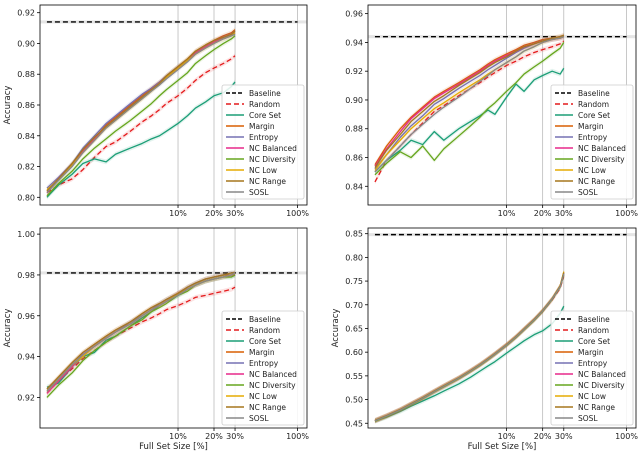 The height and width of the screenshot is (451, 640). I want to click on series-line-entropy, so click(141, 332).